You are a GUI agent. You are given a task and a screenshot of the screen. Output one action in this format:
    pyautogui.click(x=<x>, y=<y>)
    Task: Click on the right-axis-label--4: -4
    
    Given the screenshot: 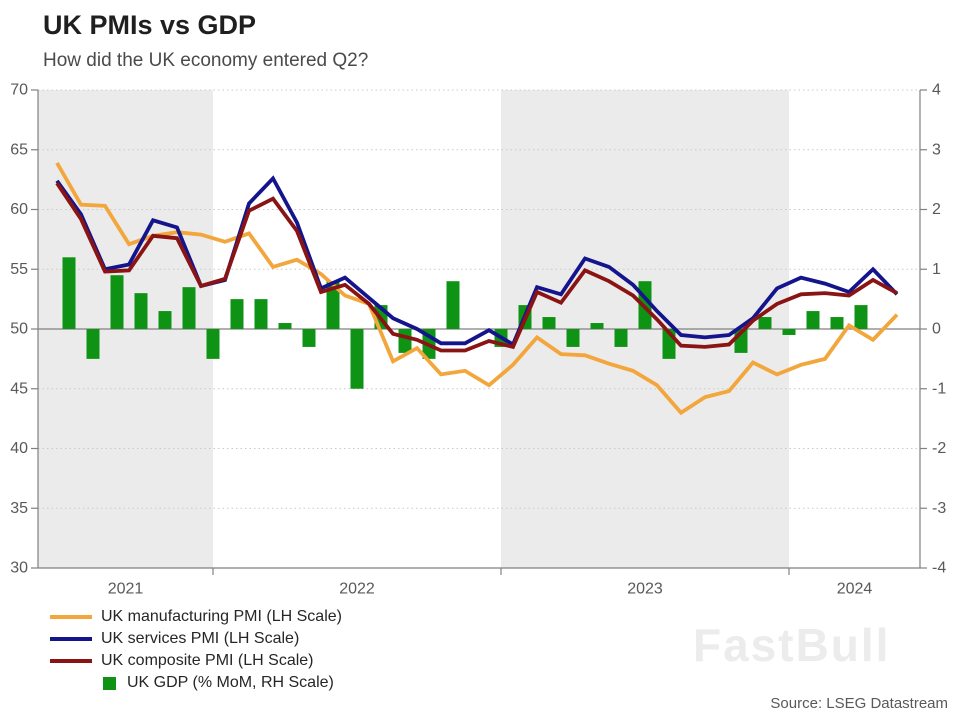 What is the action you would take?
    pyautogui.click(x=939, y=568)
    